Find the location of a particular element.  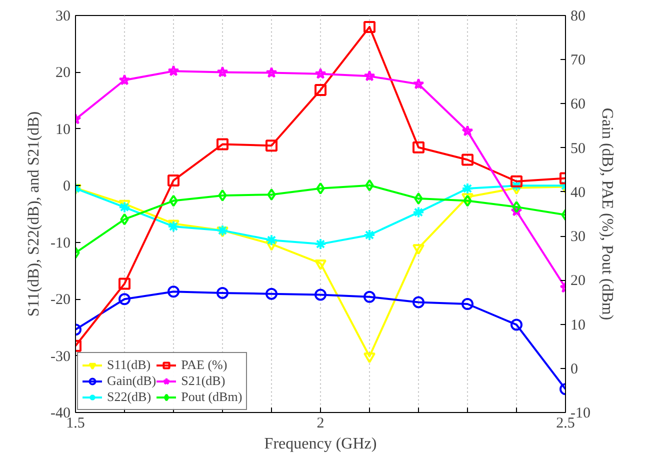

legend-label: PAE (%) is located at coordinates (204, 365).